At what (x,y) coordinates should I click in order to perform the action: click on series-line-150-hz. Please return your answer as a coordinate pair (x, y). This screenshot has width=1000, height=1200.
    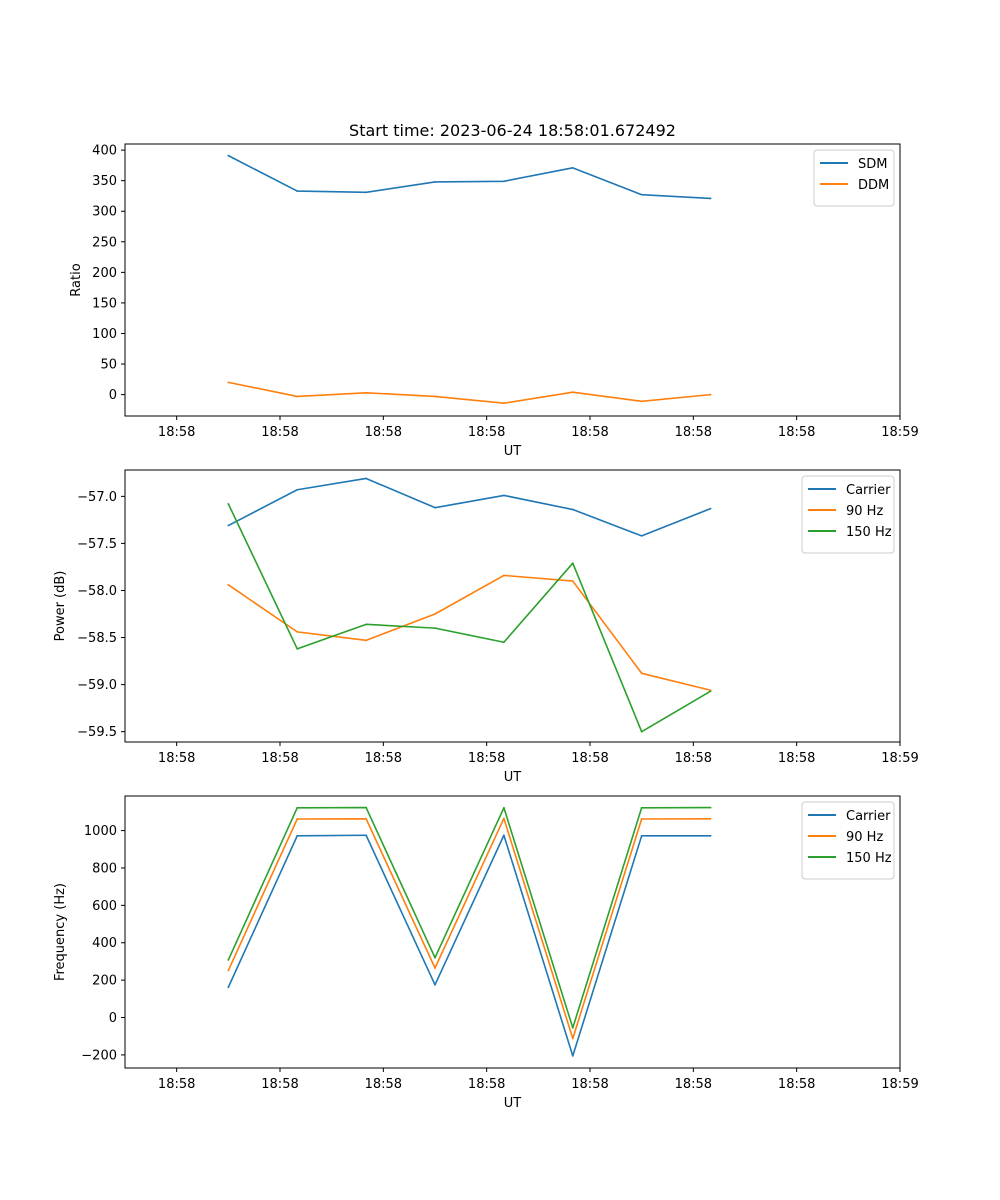
    Looking at the image, I should click on (469, 917).